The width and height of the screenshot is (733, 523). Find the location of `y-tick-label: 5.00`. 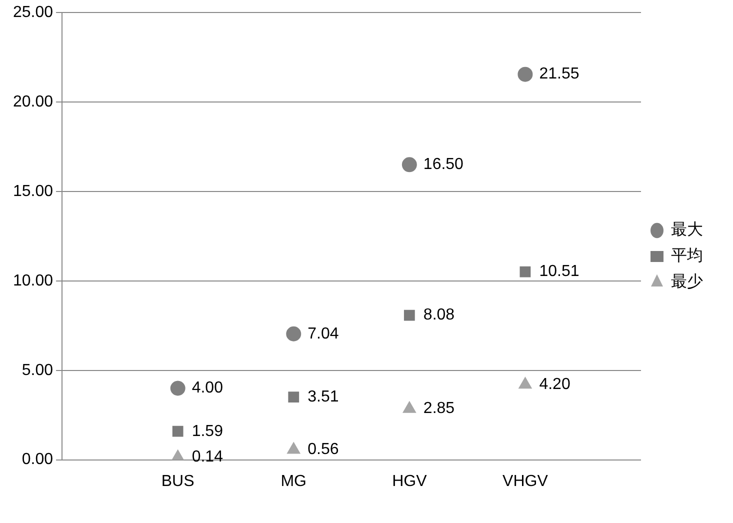

y-tick-label: 5.00 is located at coordinates (38, 370).